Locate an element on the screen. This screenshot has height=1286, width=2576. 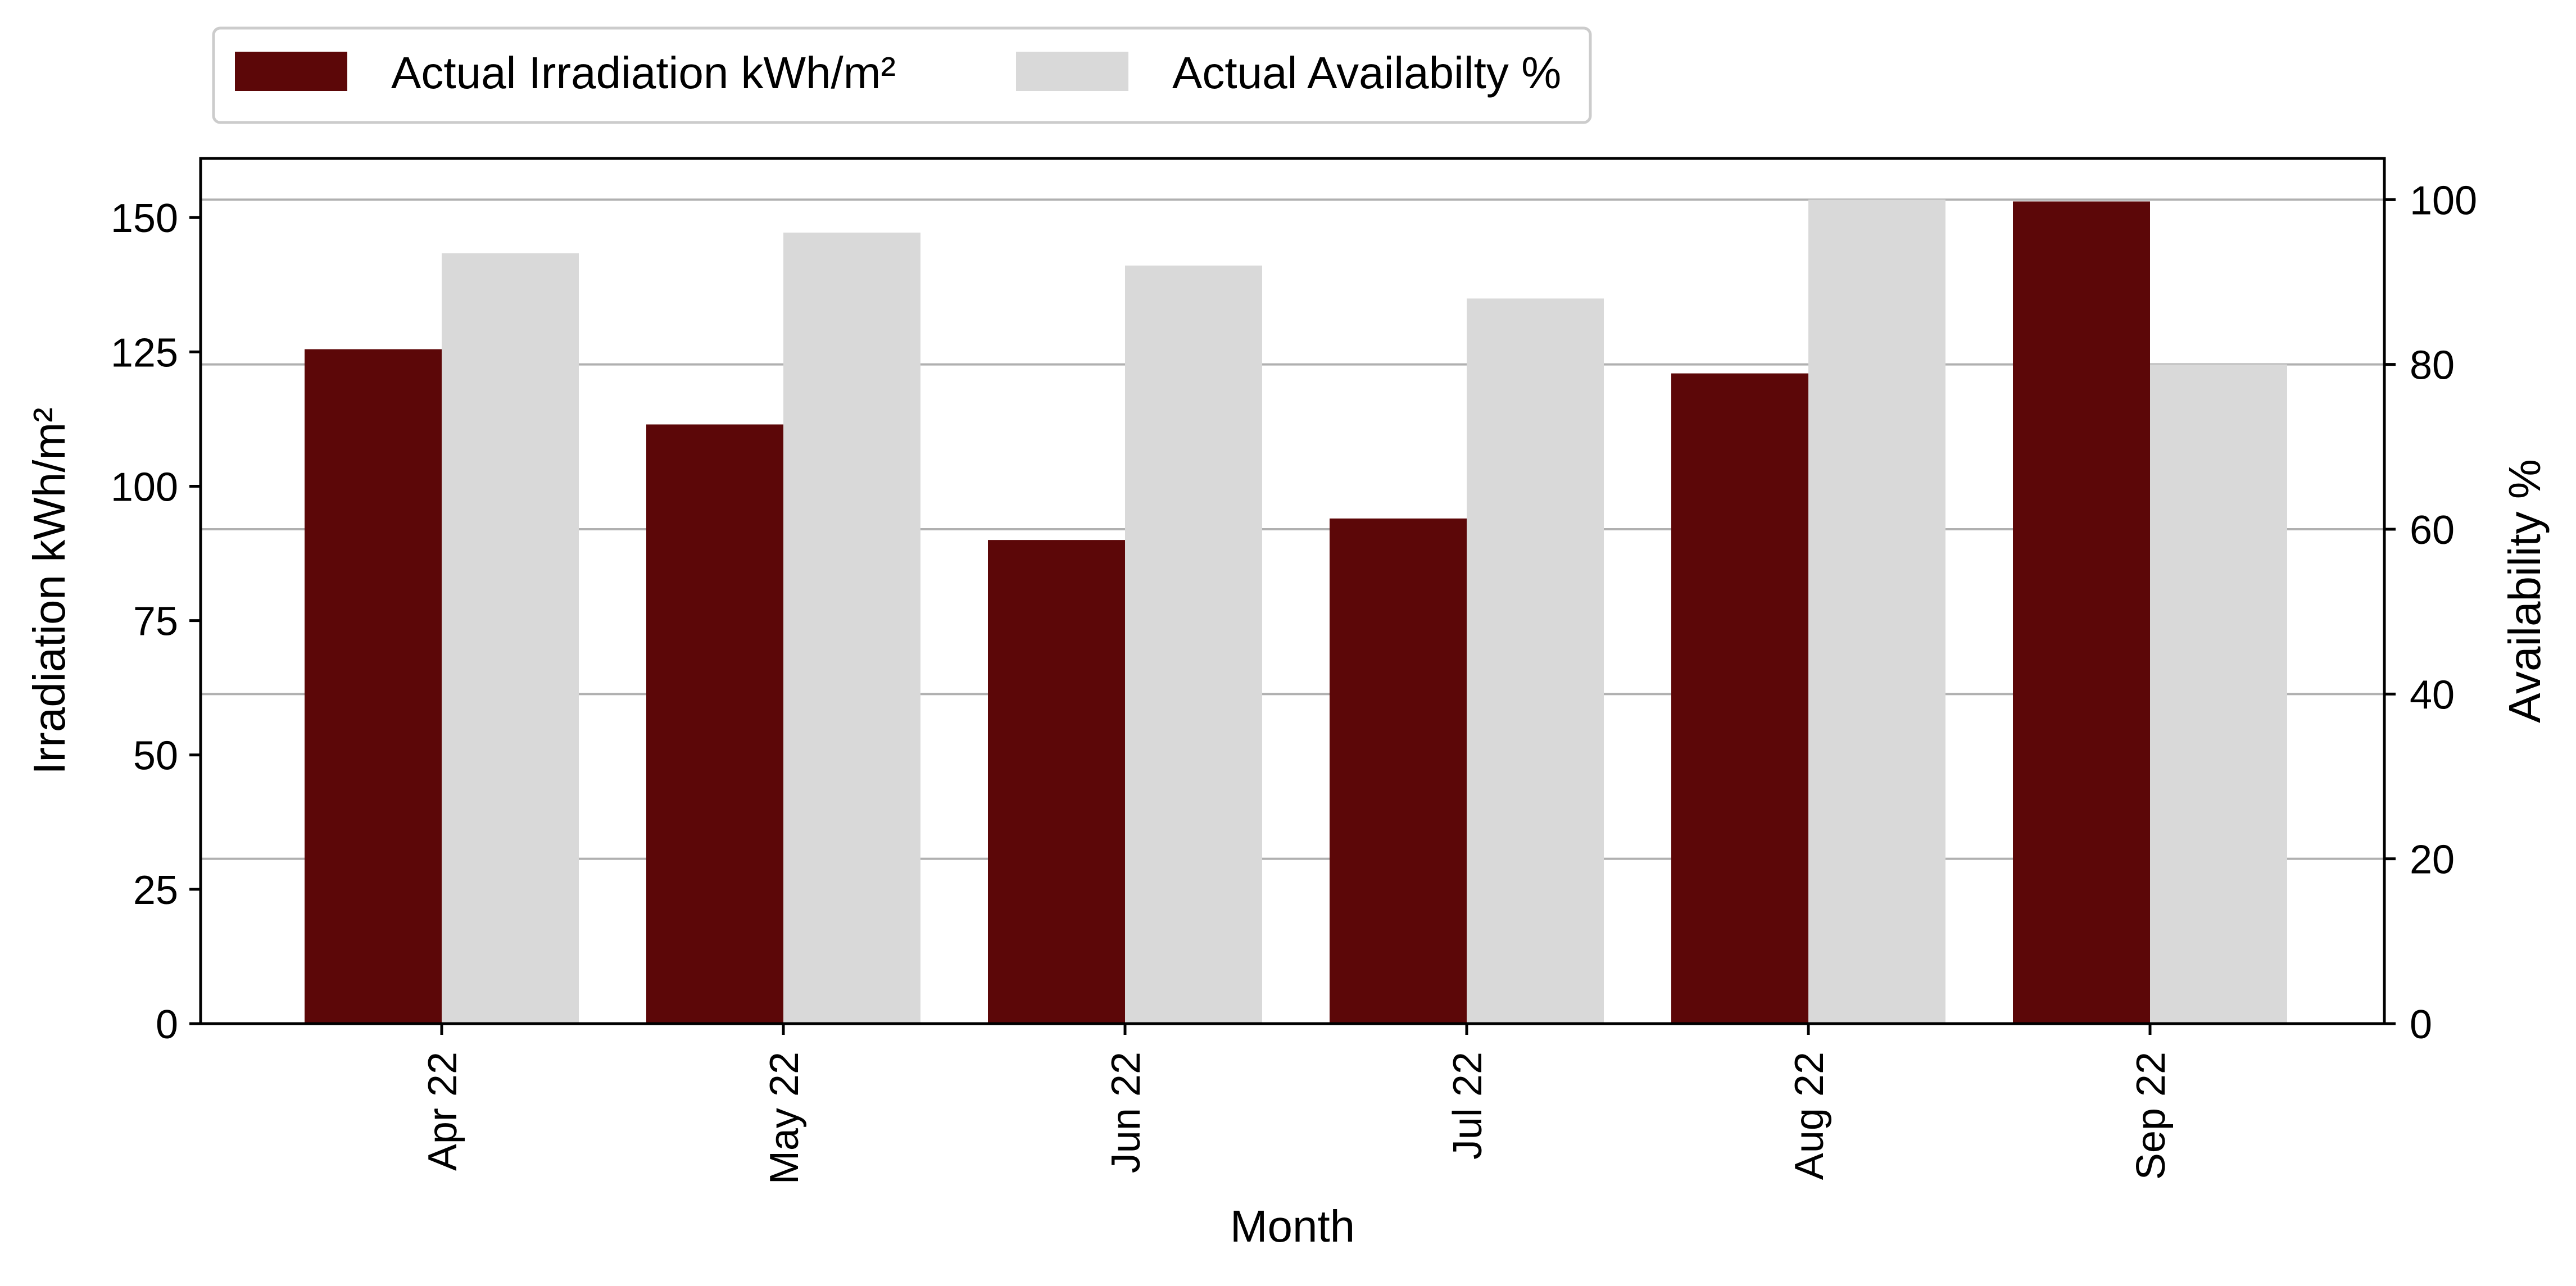
x-tick-label: Apr 22 is located at coordinates (442, 1111).